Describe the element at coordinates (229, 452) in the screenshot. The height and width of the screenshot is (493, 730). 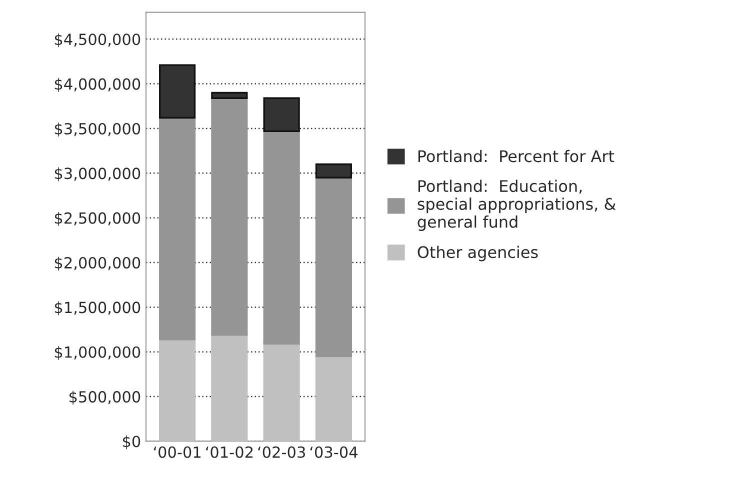
I see `x-tick-label: ‘01-02` at that location.